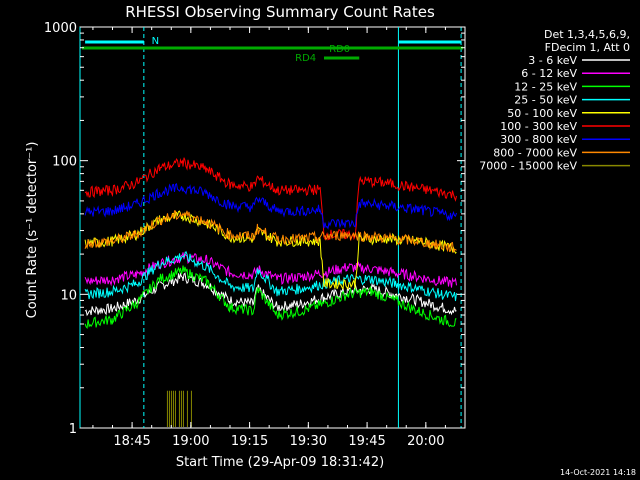  I want to click on footer-timestamp: 14-Oct-2021 14:18, so click(598, 472).